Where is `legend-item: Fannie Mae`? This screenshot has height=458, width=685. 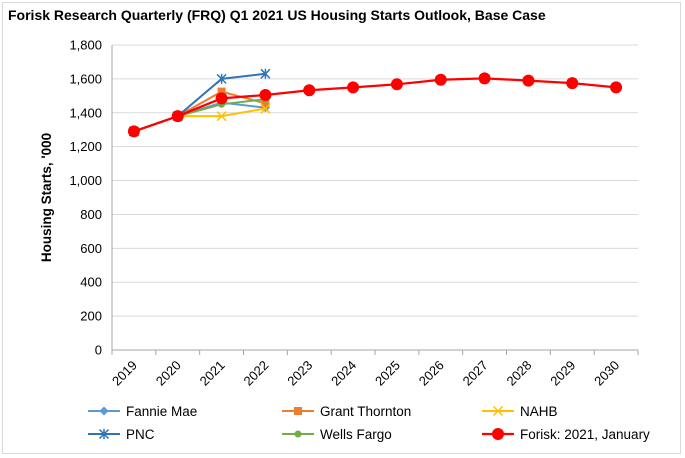
legend-item: Fannie Mae is located at coordinates (142, 411).